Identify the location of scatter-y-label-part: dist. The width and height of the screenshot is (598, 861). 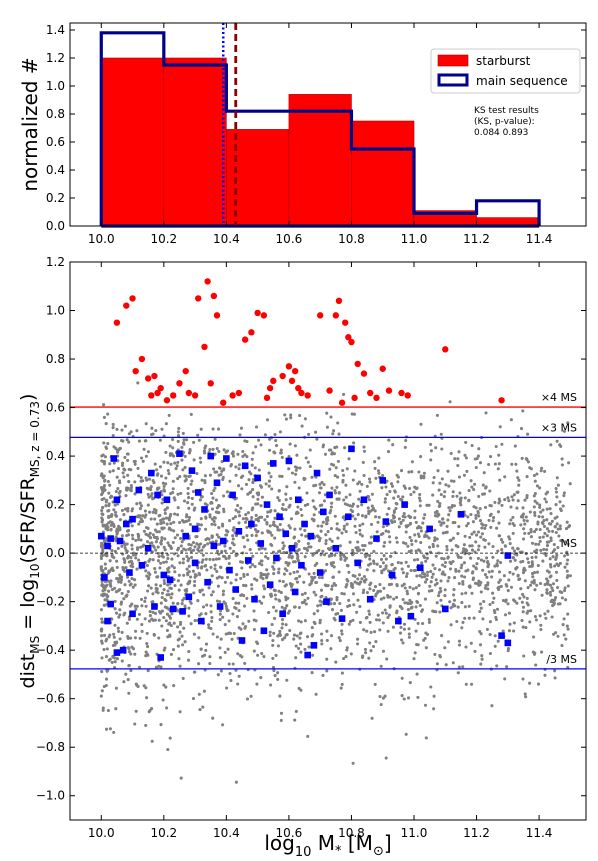
(28, 671).